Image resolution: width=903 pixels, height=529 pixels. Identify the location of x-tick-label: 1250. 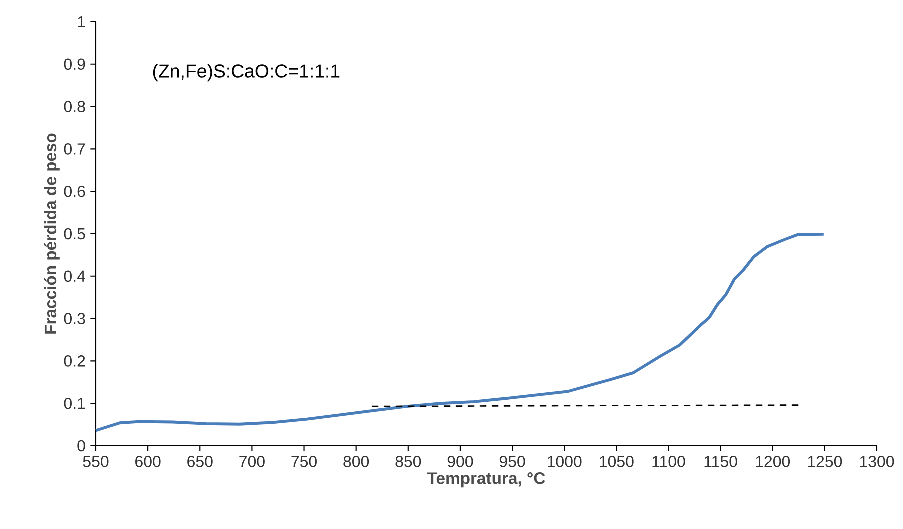
(825, 462).